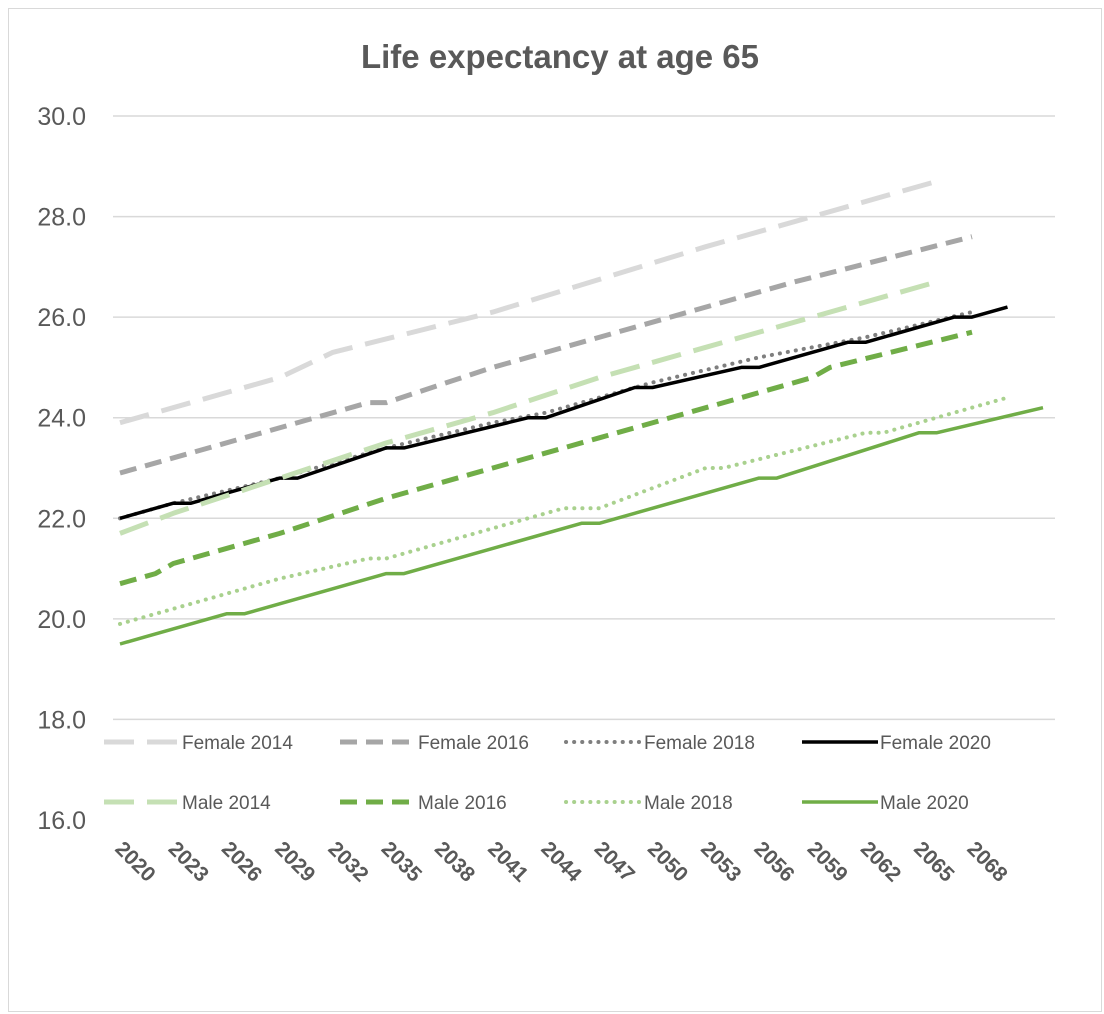 This screenshot has height=1014, width=1104. What do you see at coordinates (61, 218) in the screenshot?
I see `y-tick-label: 28.0` at bounding box center [61, 218].